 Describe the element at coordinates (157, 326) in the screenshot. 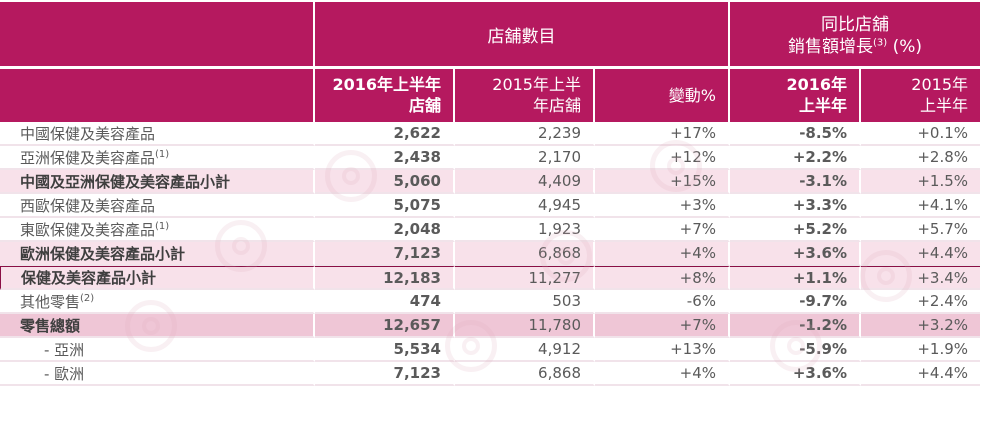

I see `row-label: 零售總額` at that location.